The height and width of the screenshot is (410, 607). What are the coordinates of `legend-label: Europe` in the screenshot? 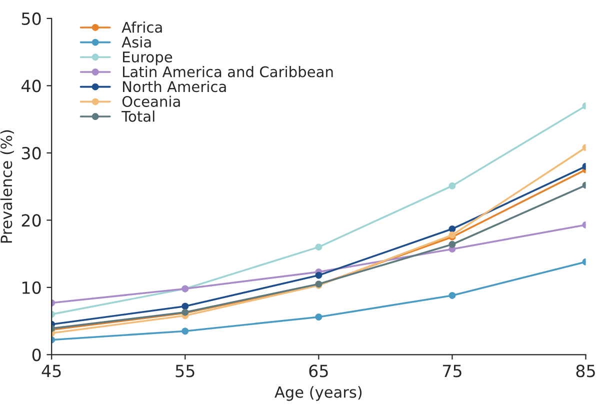 It's located at (147, 59).